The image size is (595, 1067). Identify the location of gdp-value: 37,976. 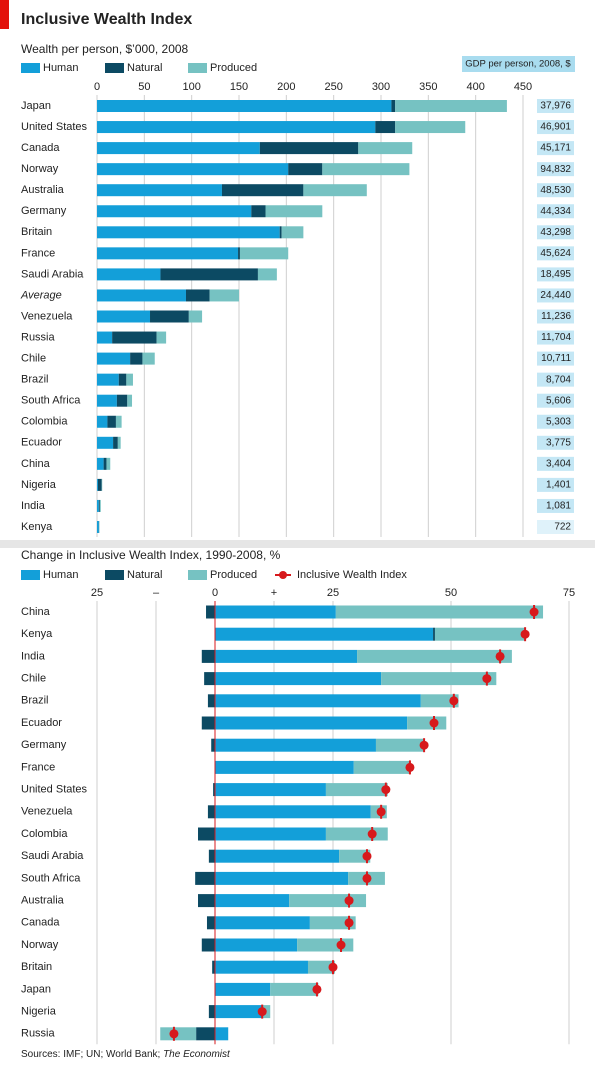
(555, 106).